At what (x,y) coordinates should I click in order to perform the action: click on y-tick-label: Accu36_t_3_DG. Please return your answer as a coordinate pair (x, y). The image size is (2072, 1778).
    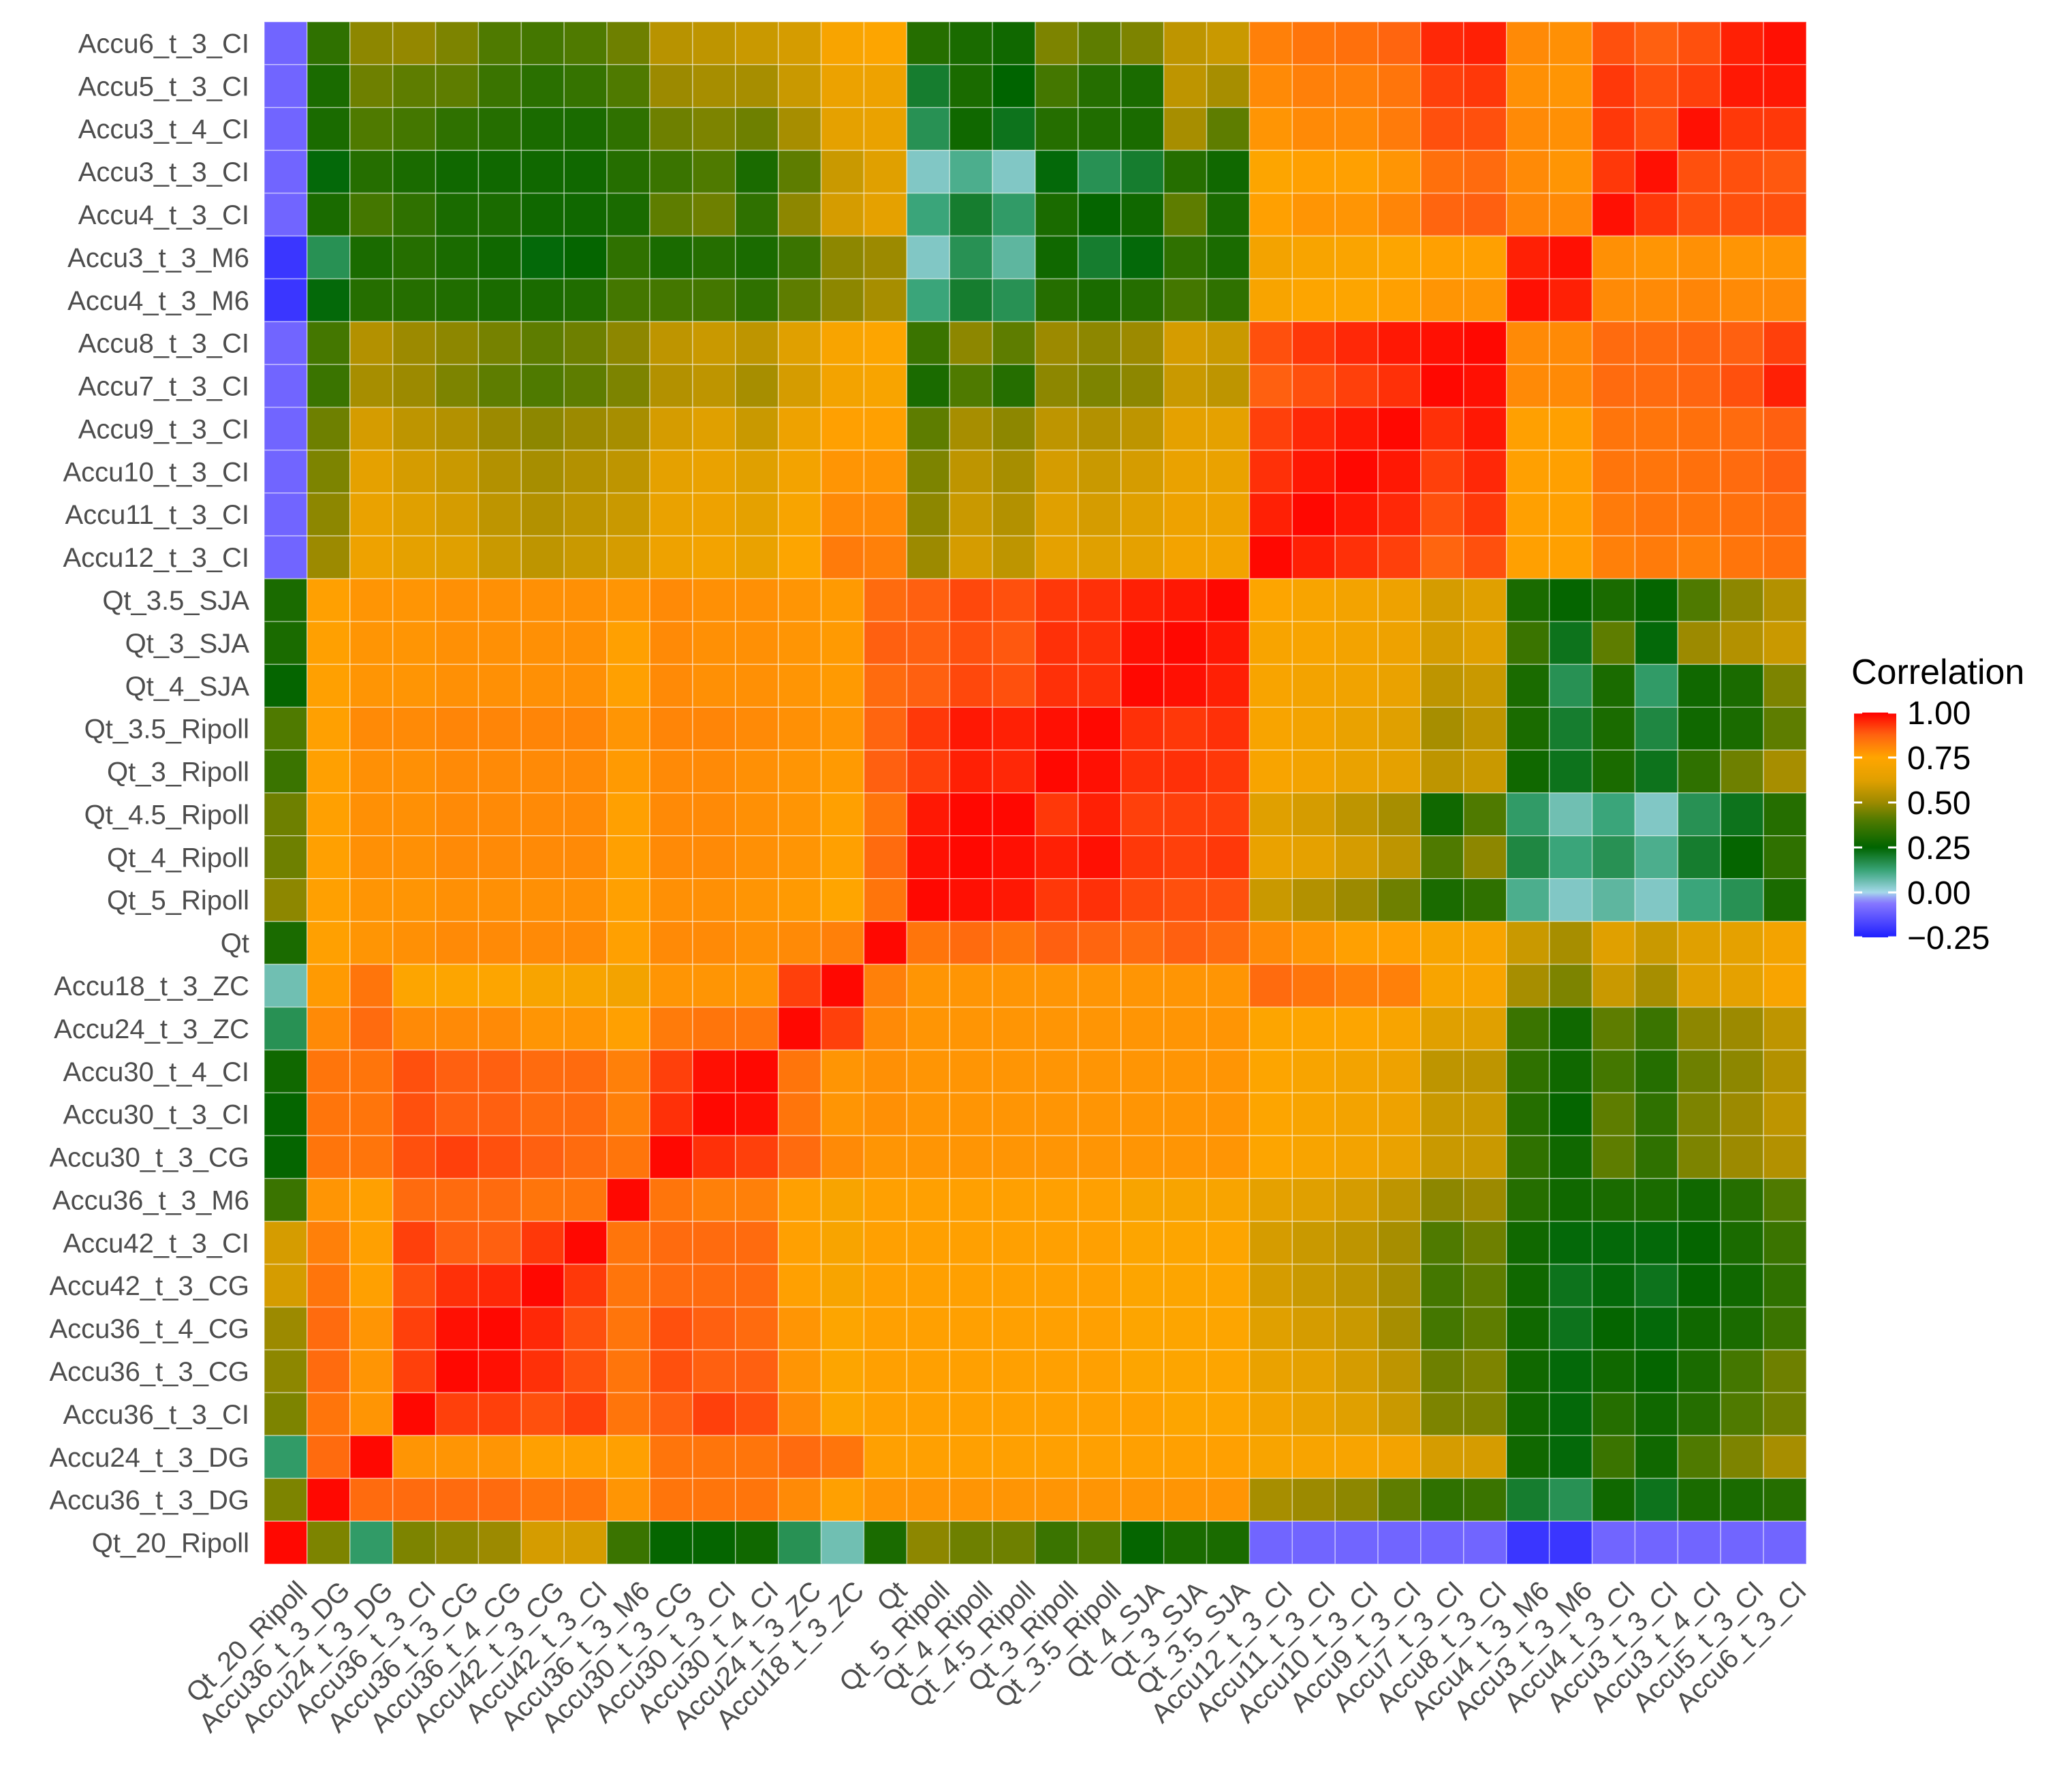
    Looking at the image, I should click on (149, 1501).